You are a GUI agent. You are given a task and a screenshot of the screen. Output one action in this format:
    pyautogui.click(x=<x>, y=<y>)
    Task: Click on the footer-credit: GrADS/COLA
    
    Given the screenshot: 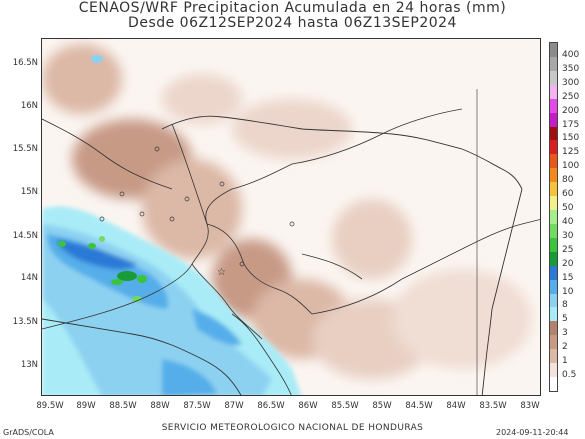 What is the action you would take?
    pyautogui.click(x=28, y=432)
    